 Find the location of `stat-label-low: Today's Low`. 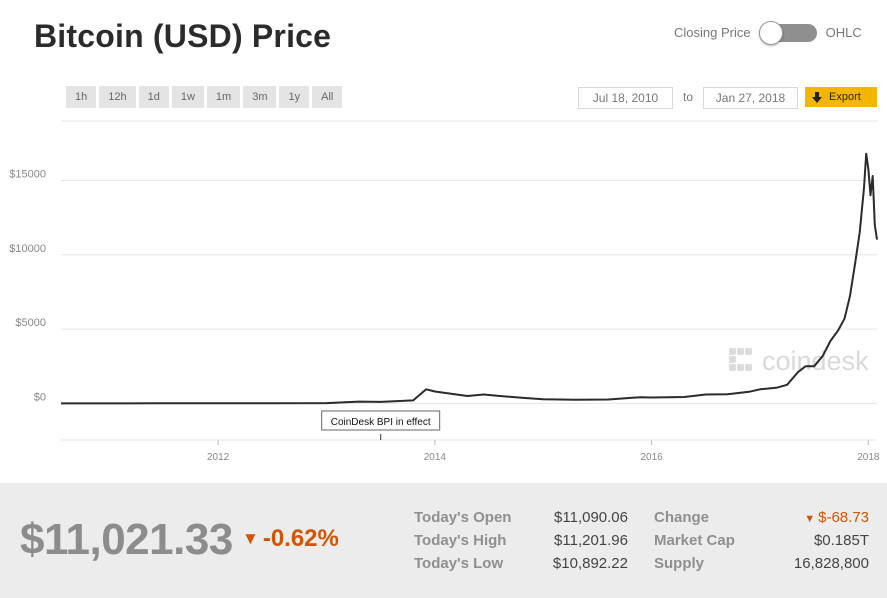

stat-label-low: Today's Low is located at coordinates (459, 563).